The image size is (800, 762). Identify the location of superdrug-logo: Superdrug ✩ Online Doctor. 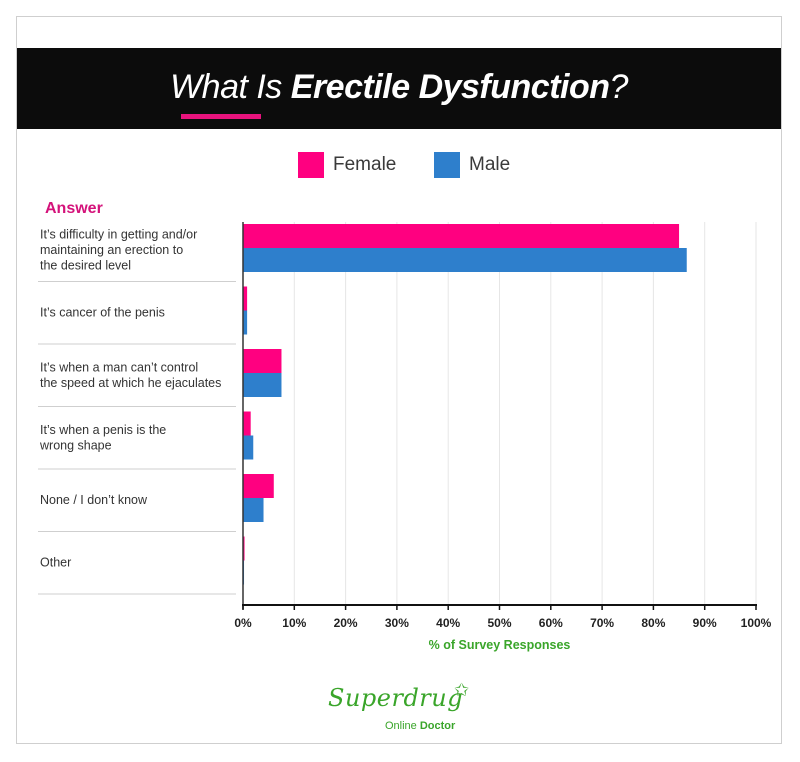
(403, 707).